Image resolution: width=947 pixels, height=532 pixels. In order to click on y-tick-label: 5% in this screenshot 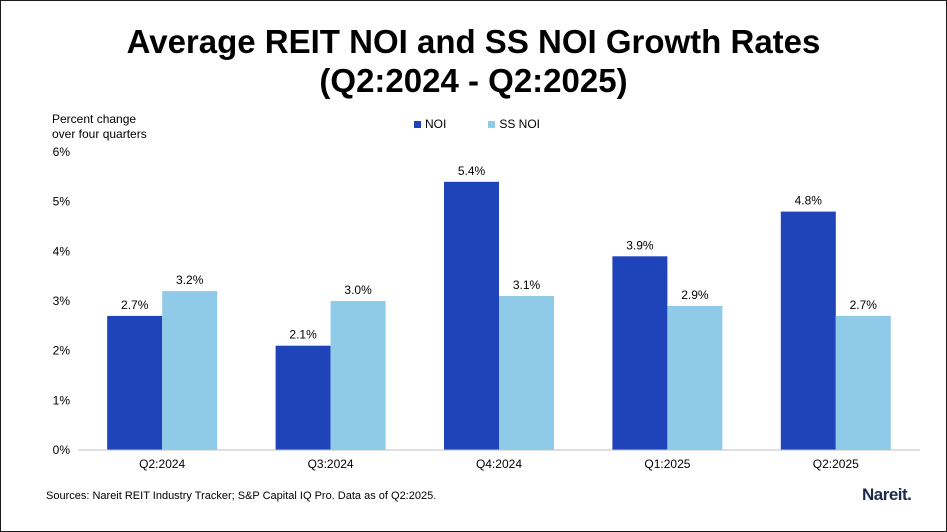, I will do `click(62, 202)`.